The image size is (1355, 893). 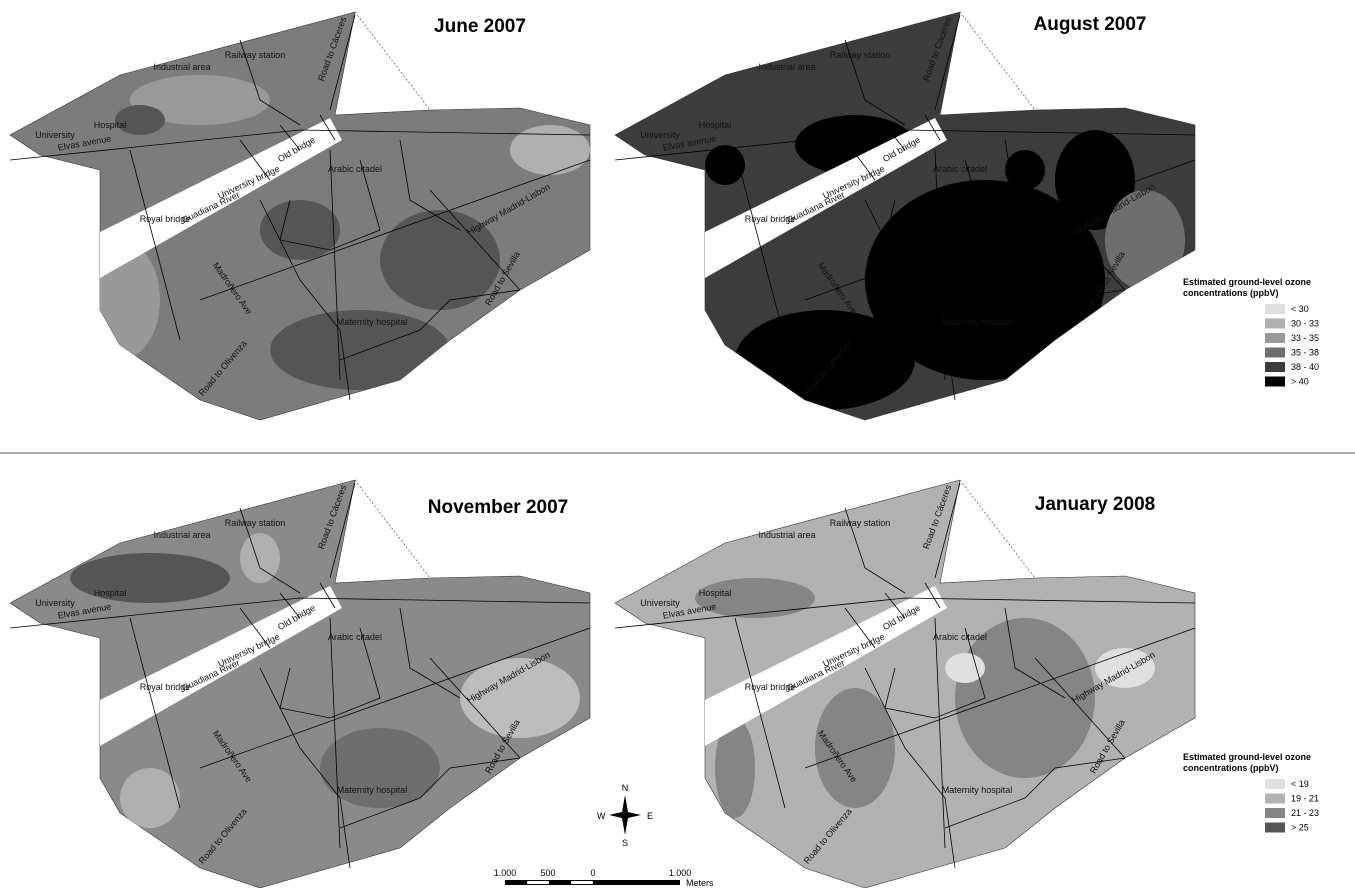 I want to click on compass-w: W, so click(x=601, y=816).